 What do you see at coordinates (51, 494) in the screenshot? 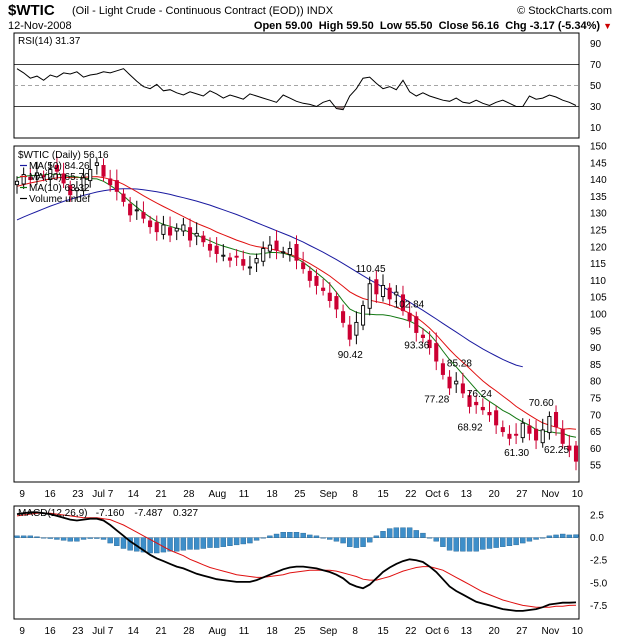
I see `x-tick-label: 16` at bounding box center [51, 494].